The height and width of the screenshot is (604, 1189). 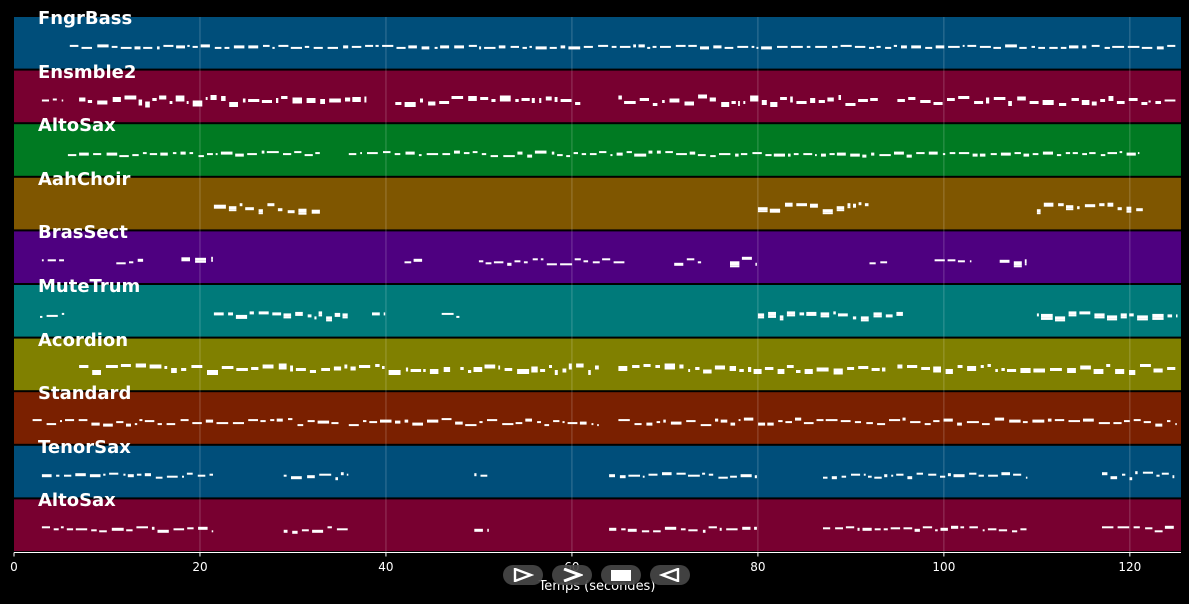 What do you see at coordinates (523, 575) in the screenshot?
I see `play-button` at bounding box center [523, 575].